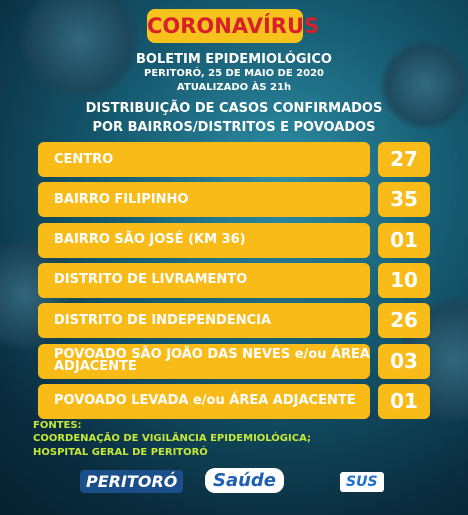 Image resolution: width=468 pixels, height=515 pixels. I want to click on row-label: DISTRITO DE INDEPENDENCIA, so click(204, 321).